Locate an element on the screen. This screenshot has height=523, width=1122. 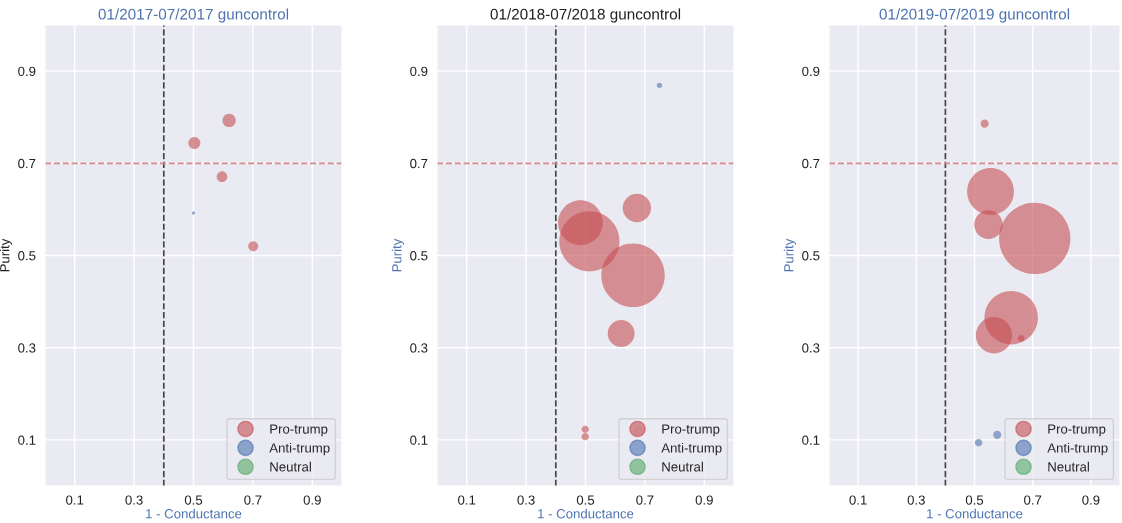
chart-title: 01/2017-07/2017 guncontrol is located at coordinates (193, 15).